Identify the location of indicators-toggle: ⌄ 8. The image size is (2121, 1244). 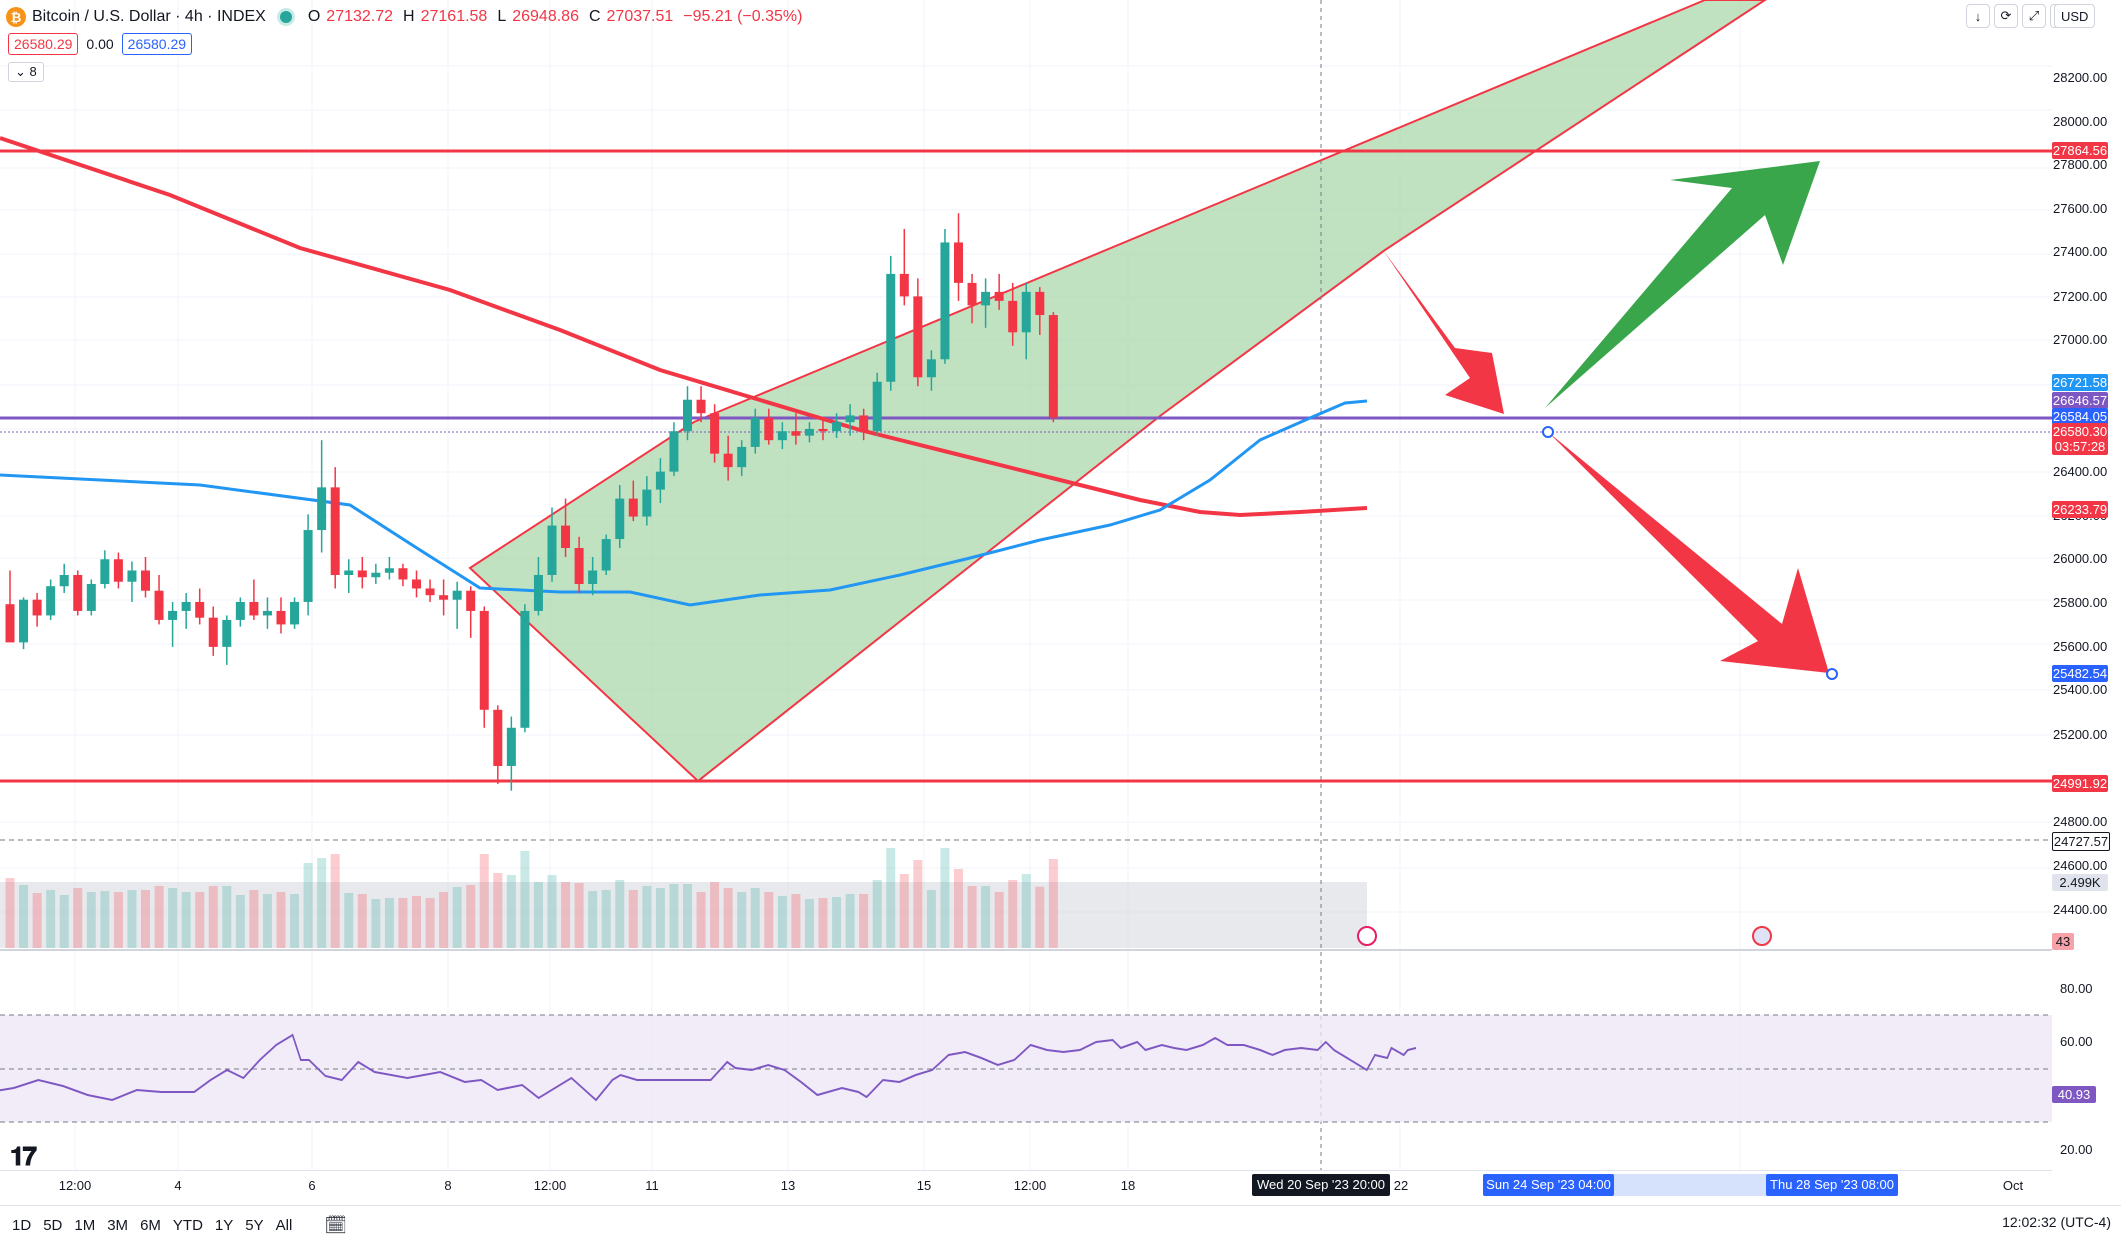
(26, 72).